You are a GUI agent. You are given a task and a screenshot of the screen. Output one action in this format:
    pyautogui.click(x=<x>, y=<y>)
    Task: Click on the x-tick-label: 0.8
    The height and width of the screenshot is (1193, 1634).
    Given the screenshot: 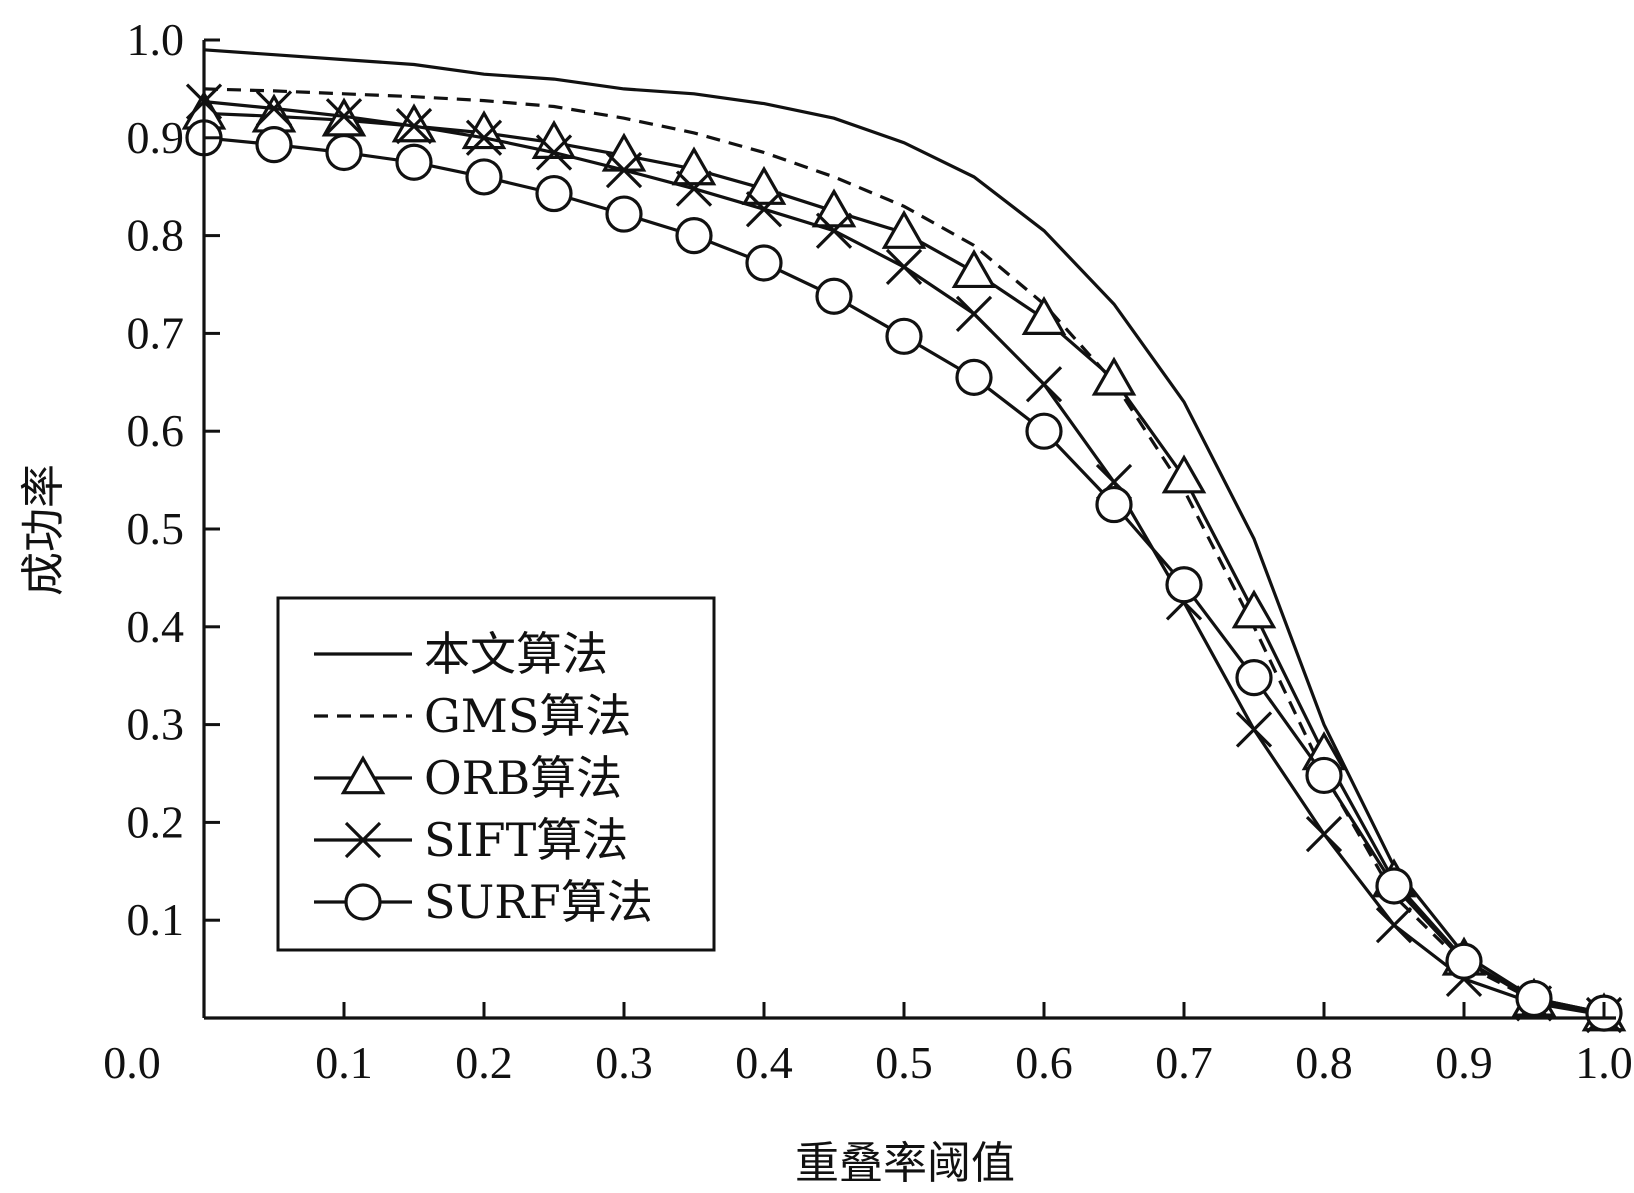 What is the action you would take?
    pyautogui.click(x=1324, y=1062)
    